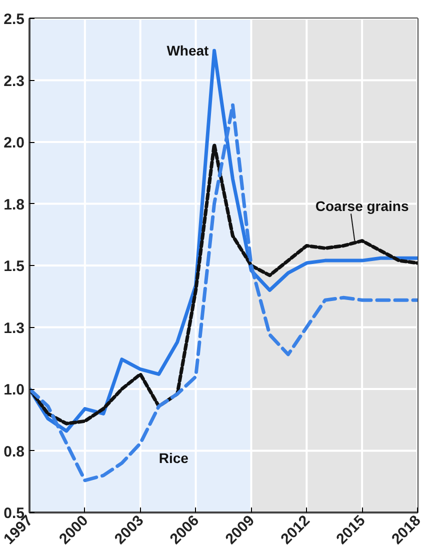 Image resolution: width=425 pixels, height=551 pixels. I want to click on y-tick-label: 1.3, so click(14, 328).